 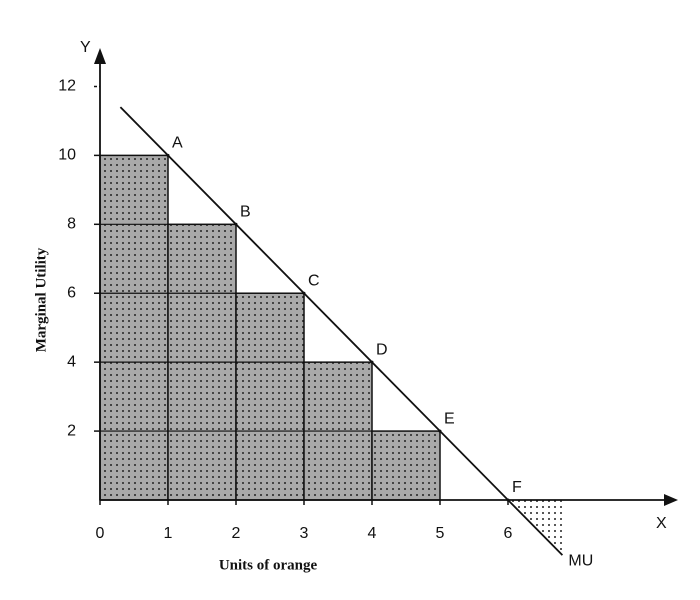 What do you see at coordinates (314, 280) in the screenshot?
I see `point-label: C` at bounding box center [314, 280].